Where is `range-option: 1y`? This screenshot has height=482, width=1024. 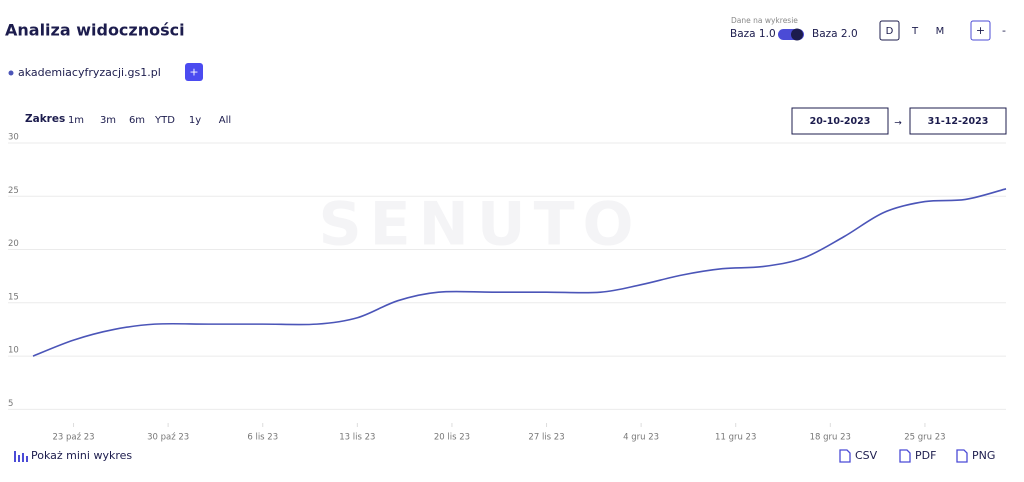 range-option: 1y is located at coordinates (195, 120).